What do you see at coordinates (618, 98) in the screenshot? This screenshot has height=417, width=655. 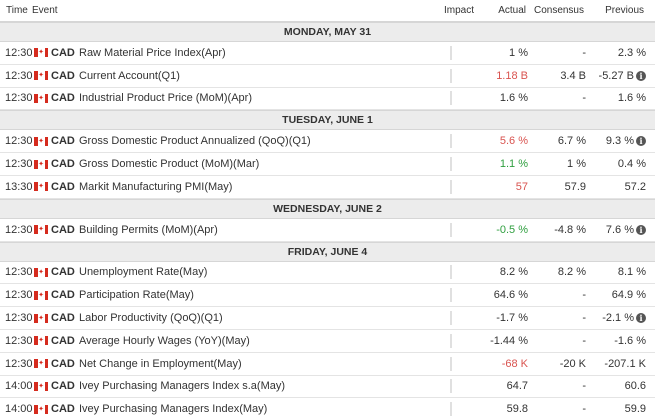 I see `event-previous-cell: 1.6 %` at bounding box center [618, 98].